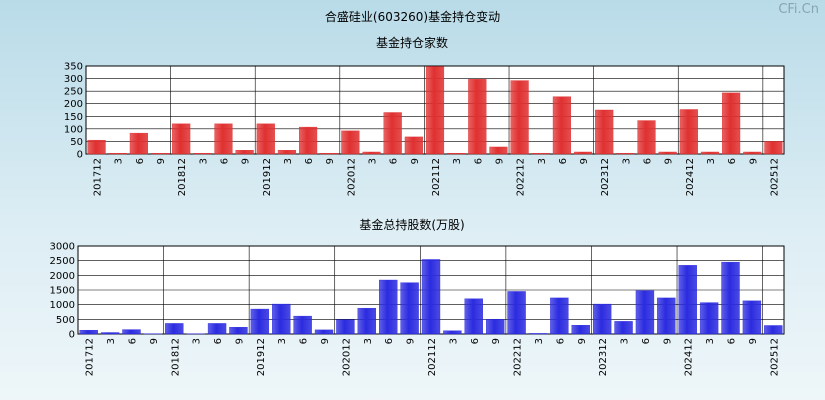 Image resolution: width=825 pixels, height=400 pixels. I want to click on holdings-y-tick-label: 50, so click(76, 142).